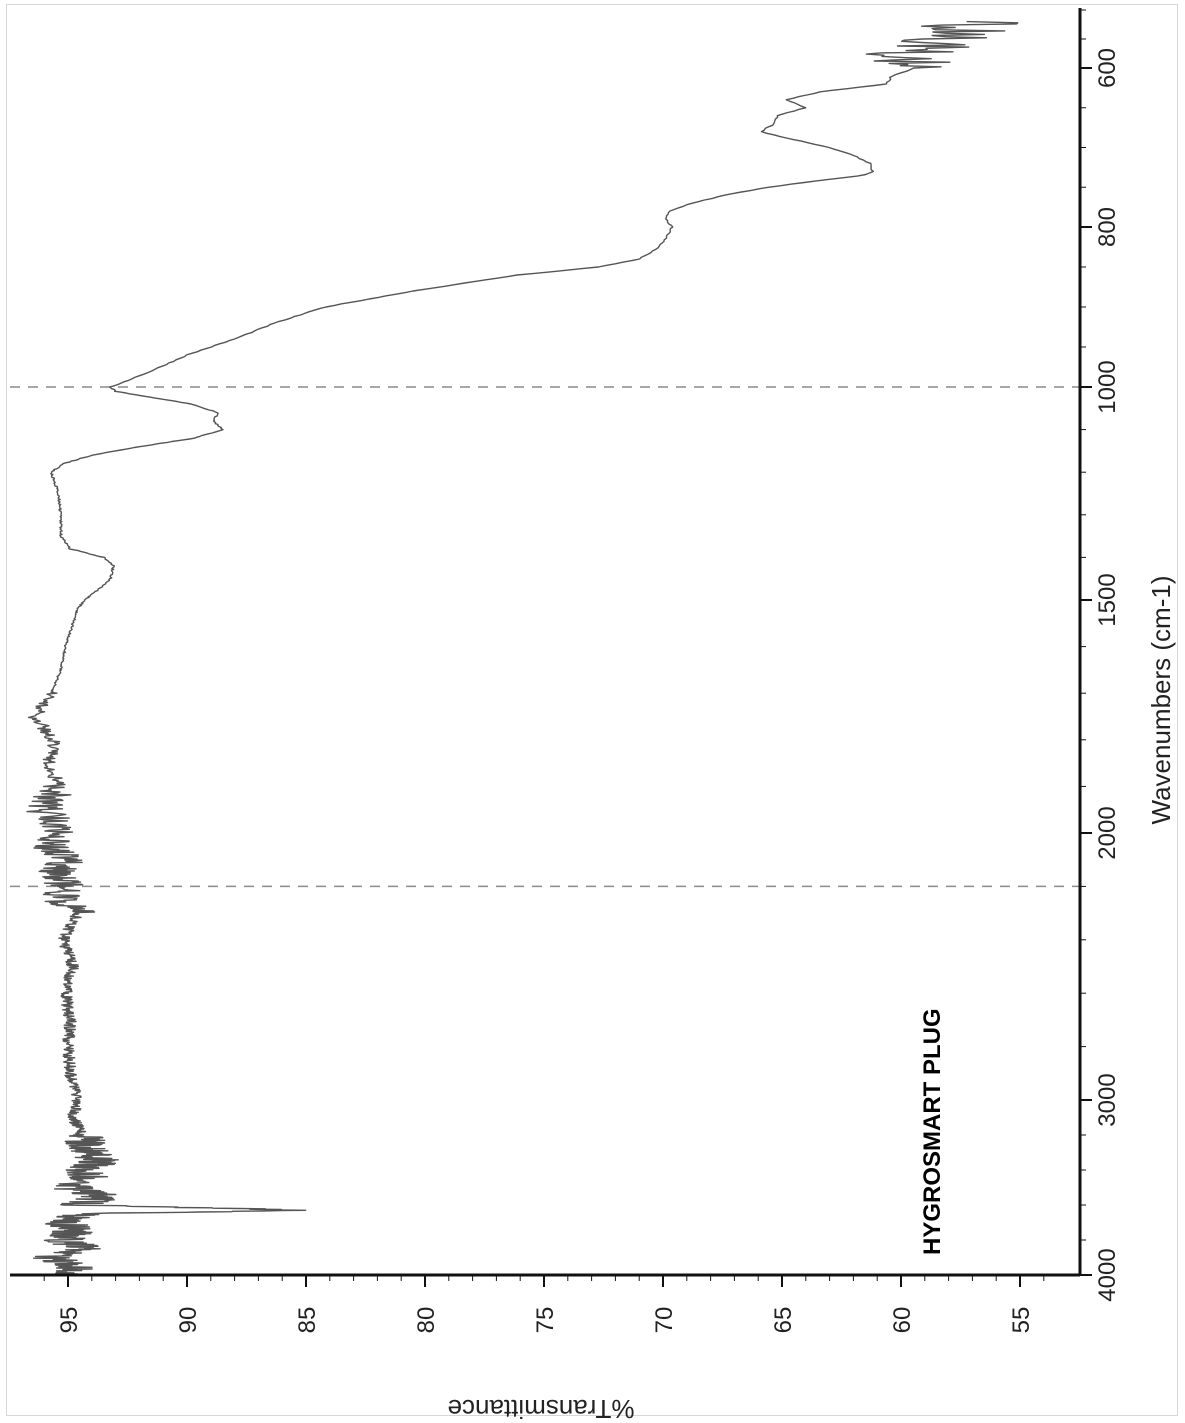 This screenshot has width=1185, height=1423. I want to click on y-tick-label-75: 75, so click(545, 1320).